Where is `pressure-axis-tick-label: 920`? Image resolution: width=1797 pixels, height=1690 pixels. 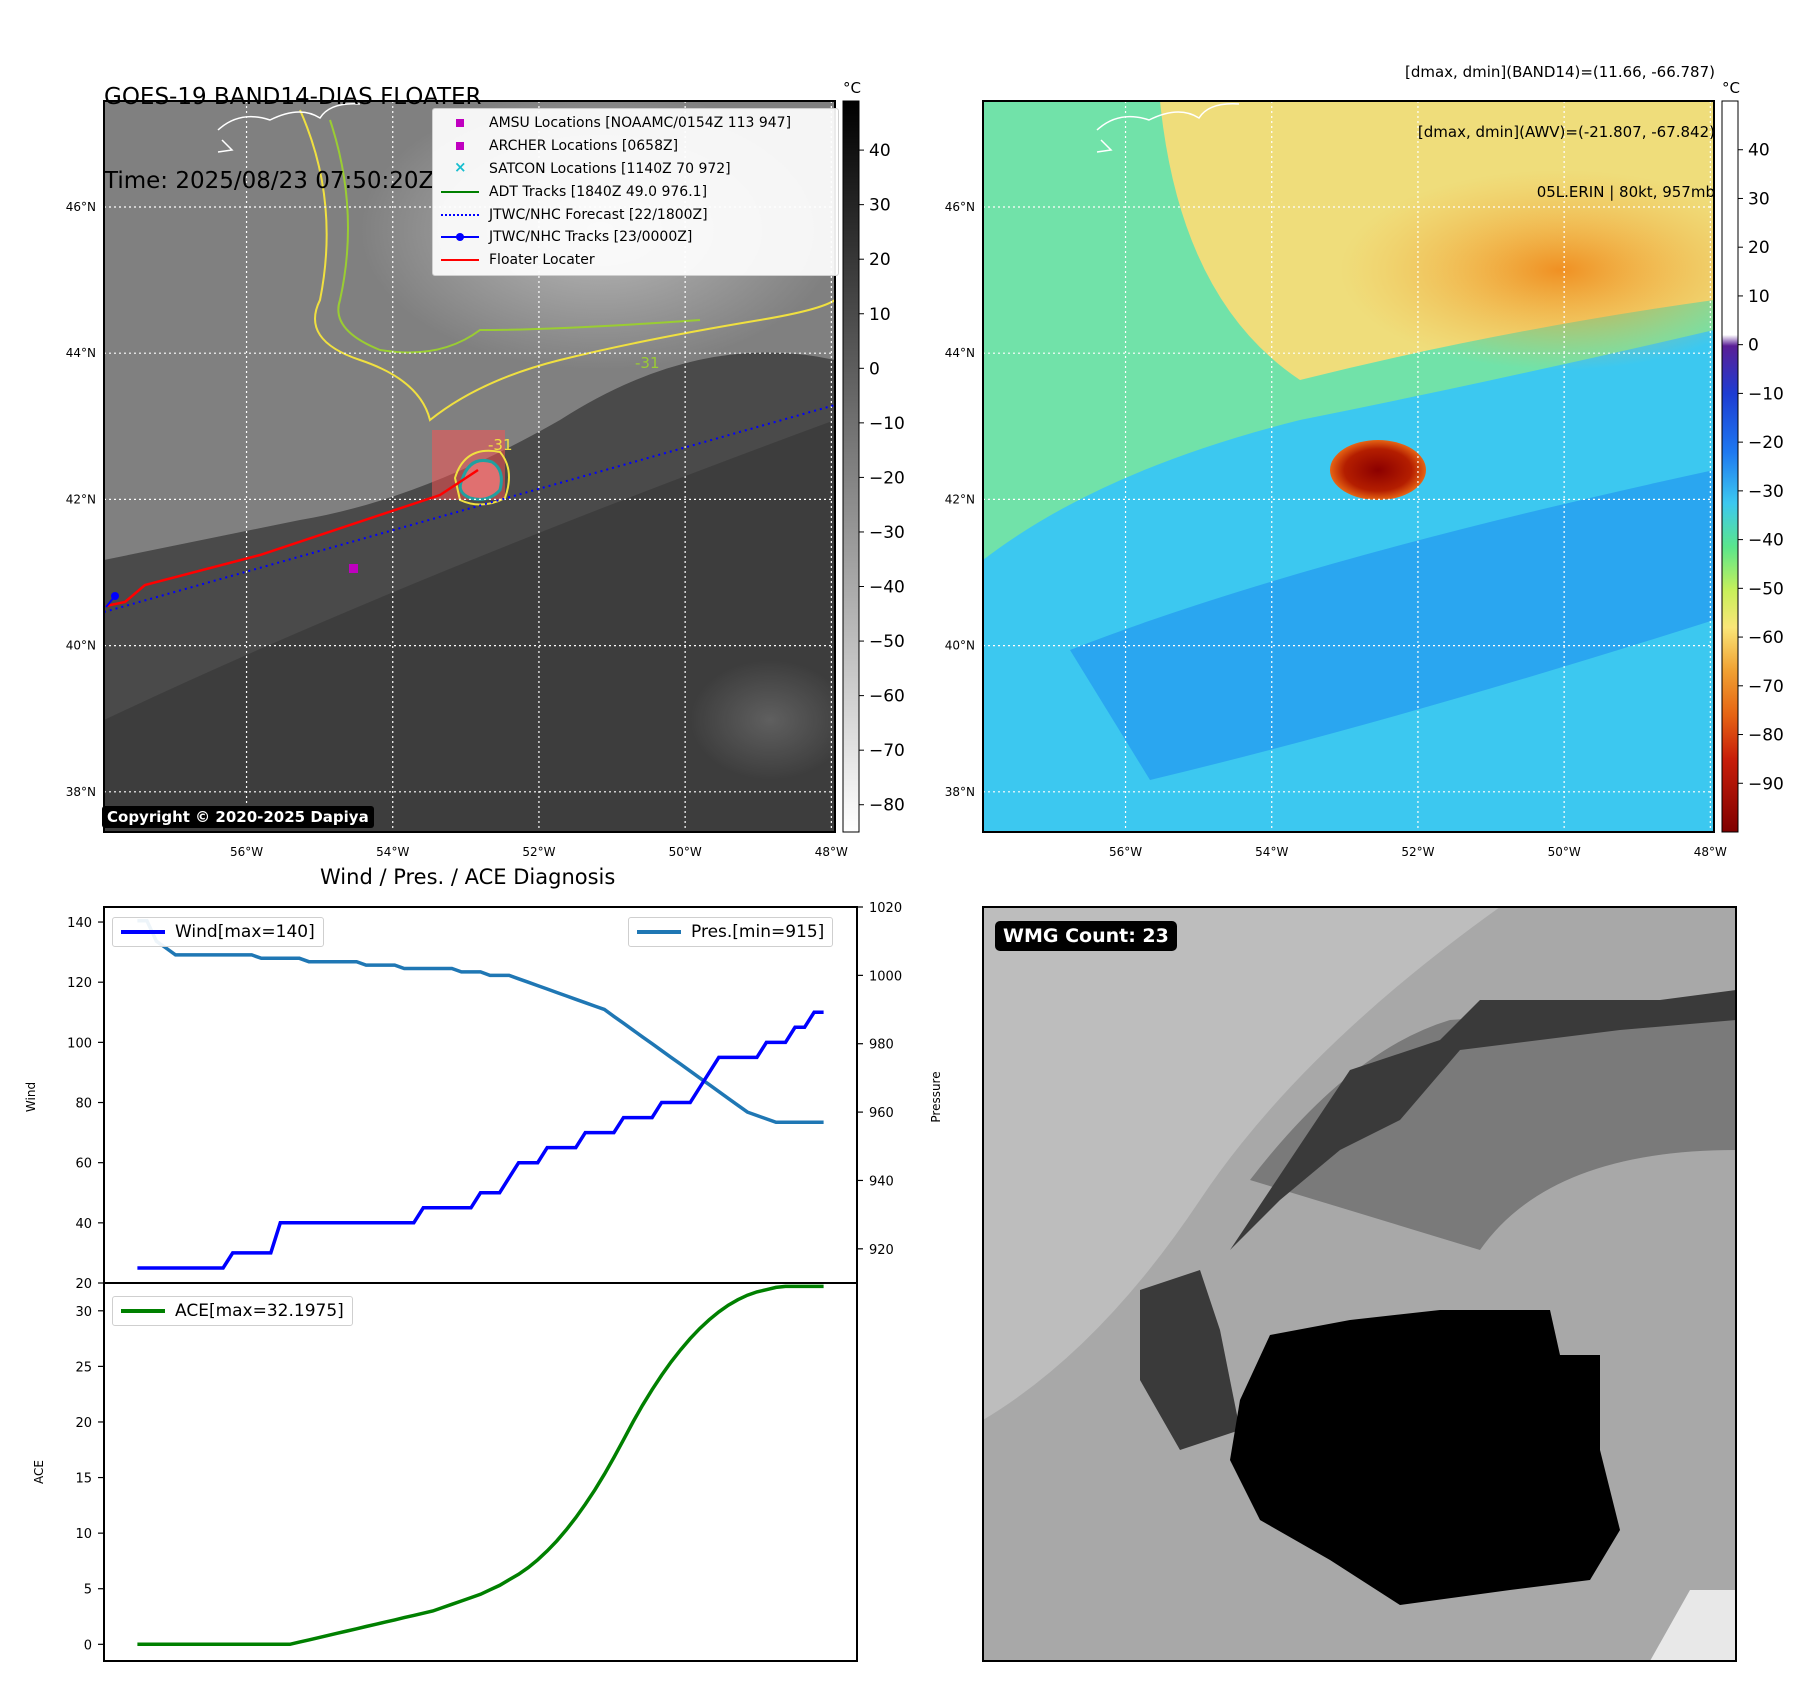 pressure-axis-tick-label: 920 is located at coordinates (881, 1250).